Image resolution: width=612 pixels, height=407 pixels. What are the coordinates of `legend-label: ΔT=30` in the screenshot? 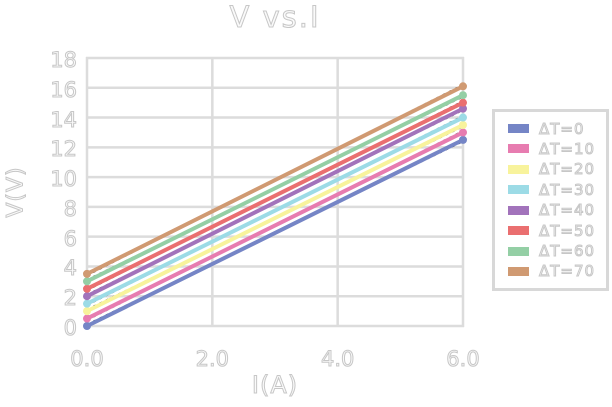 It's located at (567, 189).